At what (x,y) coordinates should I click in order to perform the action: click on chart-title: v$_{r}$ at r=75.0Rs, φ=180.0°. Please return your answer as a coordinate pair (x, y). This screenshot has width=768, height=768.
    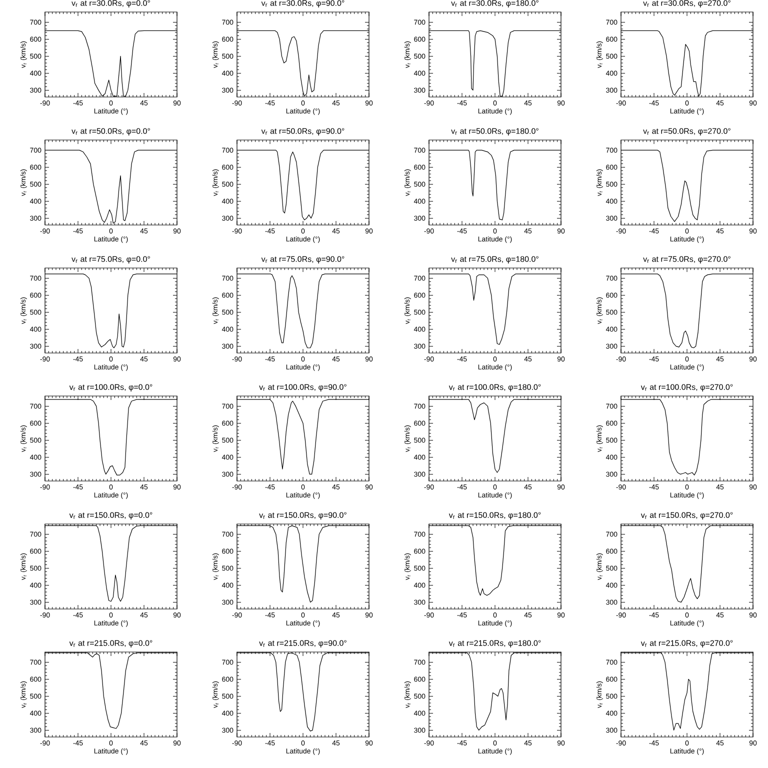
    Looking at the image, I should click on (494, 260).